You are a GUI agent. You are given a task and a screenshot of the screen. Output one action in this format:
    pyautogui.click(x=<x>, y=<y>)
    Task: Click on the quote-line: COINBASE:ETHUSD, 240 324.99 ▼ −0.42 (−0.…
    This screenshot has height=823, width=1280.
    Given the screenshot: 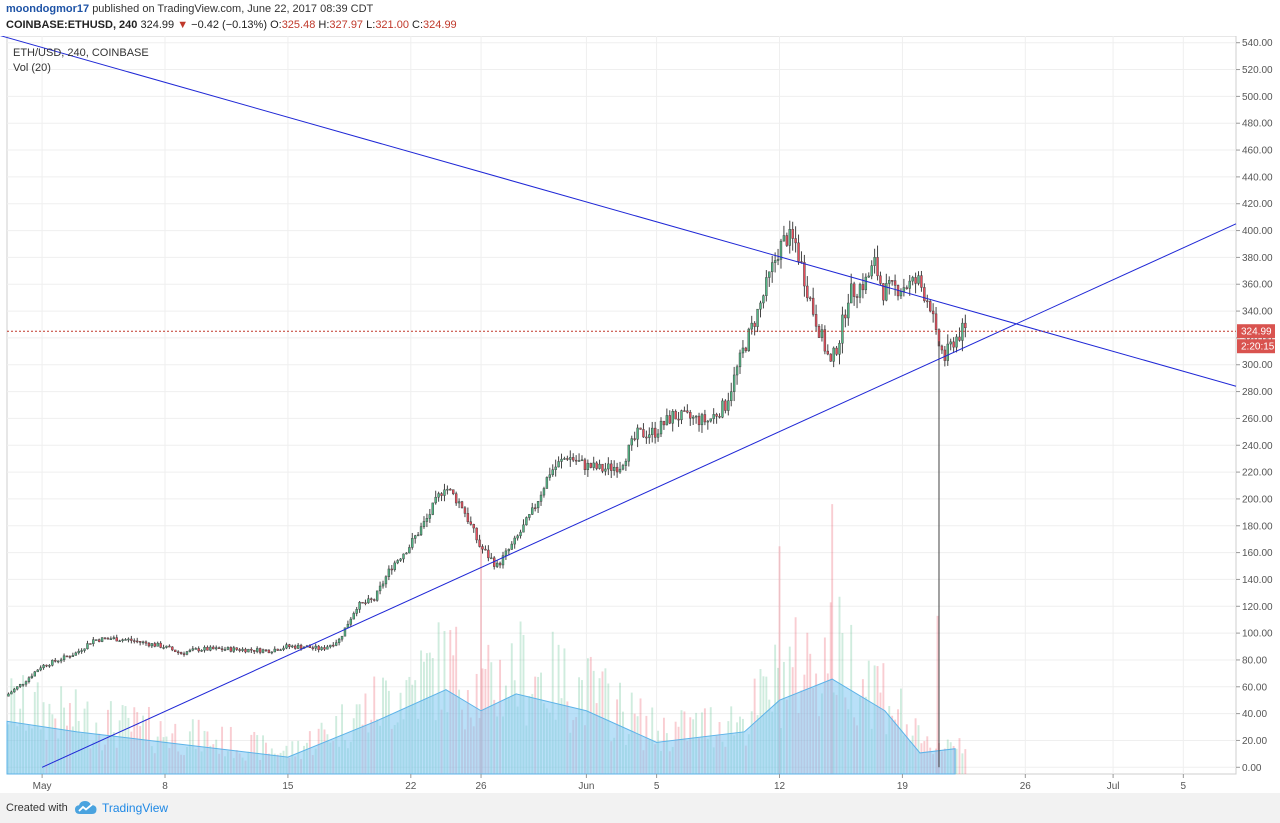 What is the action you would take?
    pyautogui.click(x=231, y=25)
    